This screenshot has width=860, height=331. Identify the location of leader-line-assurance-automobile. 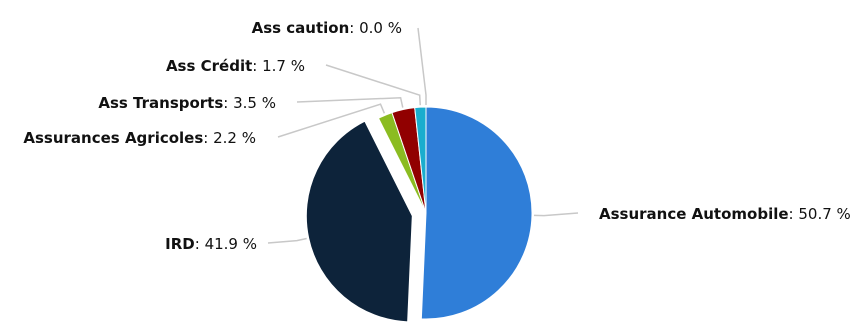
(556, 214).